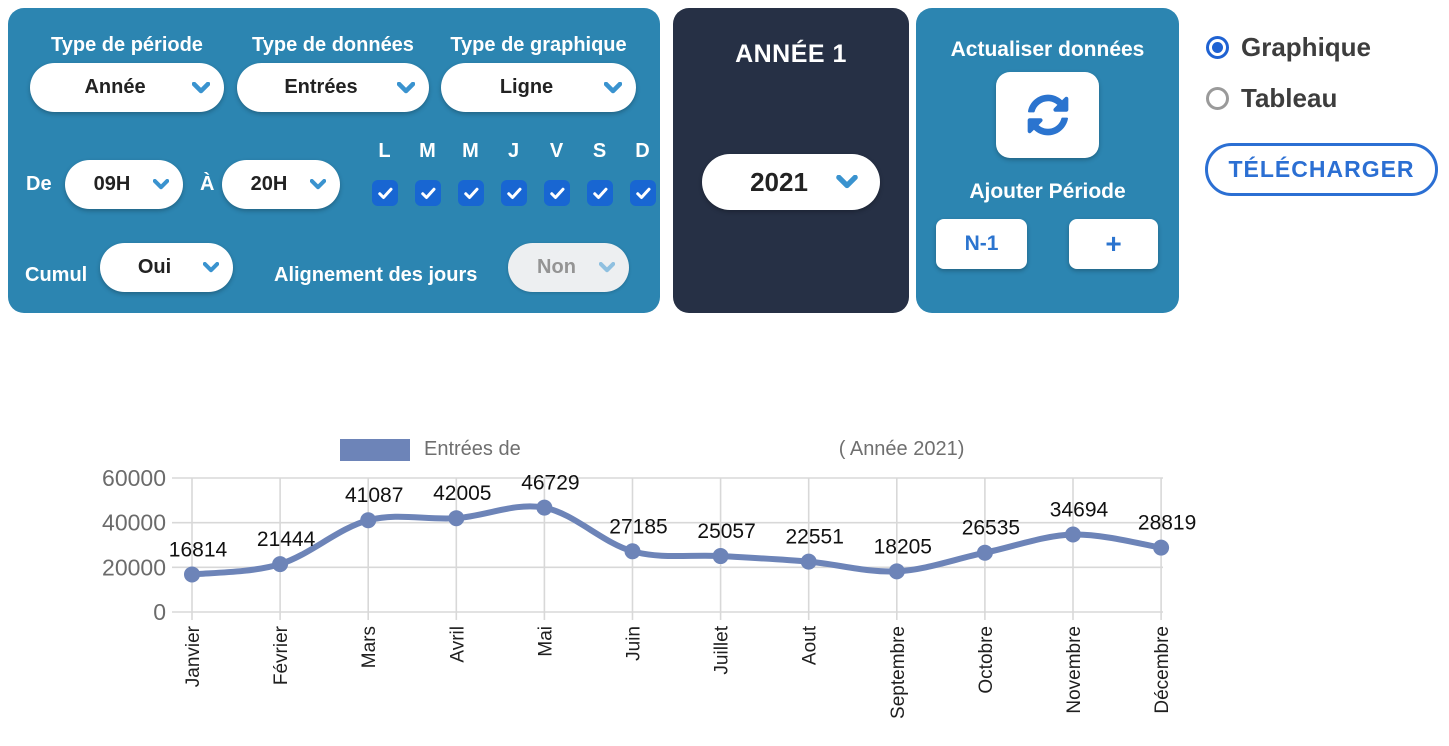 The width and height of the screenshot is (1449, 746). I want to click on y-tick-label: 0, so click(159, 612).